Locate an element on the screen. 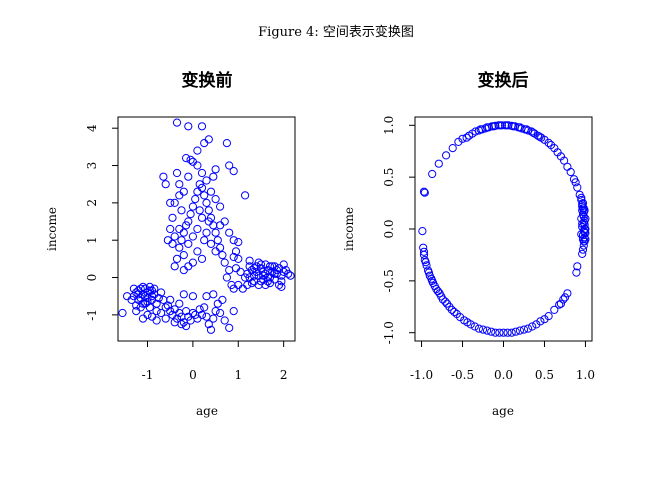 This screenshot has height=480, width=672. x-axis-before: -1 0 1 2 is located at coordinates (214, 361).